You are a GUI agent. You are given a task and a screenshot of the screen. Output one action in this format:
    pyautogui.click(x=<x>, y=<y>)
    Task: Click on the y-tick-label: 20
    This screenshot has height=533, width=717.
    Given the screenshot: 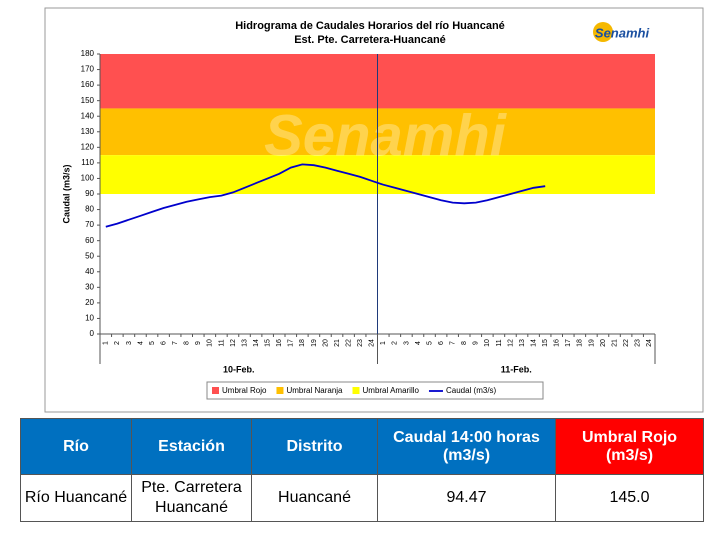 What is the action you would take?
    pyautogui.click(x=89, y=302)
    